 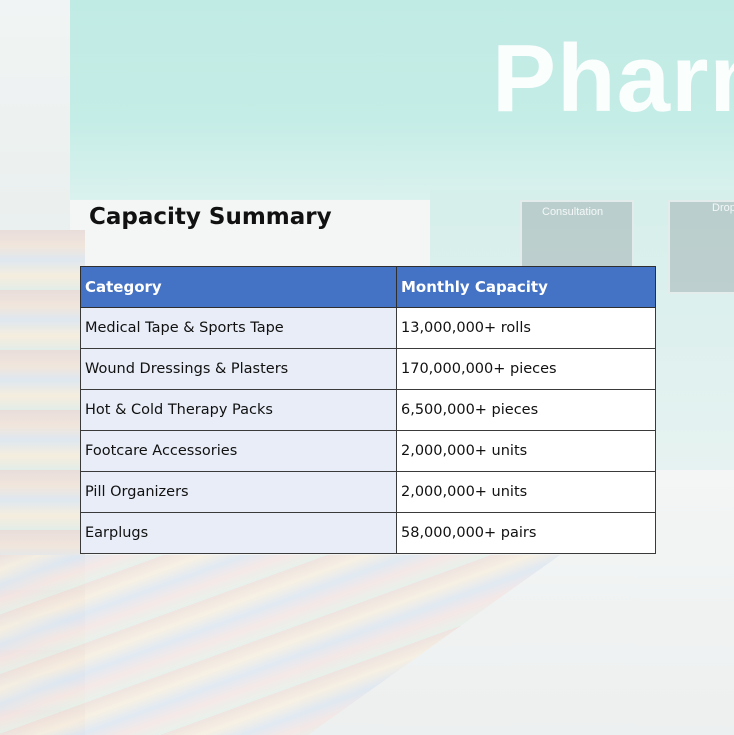 I want to click on consultation-sign: Consultation, so click(x=573, y=212).